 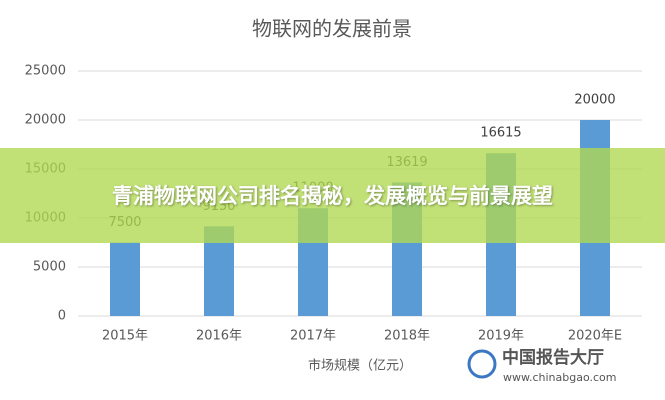 What do you see at coordinates (500, 133) in the screenshot?
I see `data-label: 16615` at bounding box center [500, 133].